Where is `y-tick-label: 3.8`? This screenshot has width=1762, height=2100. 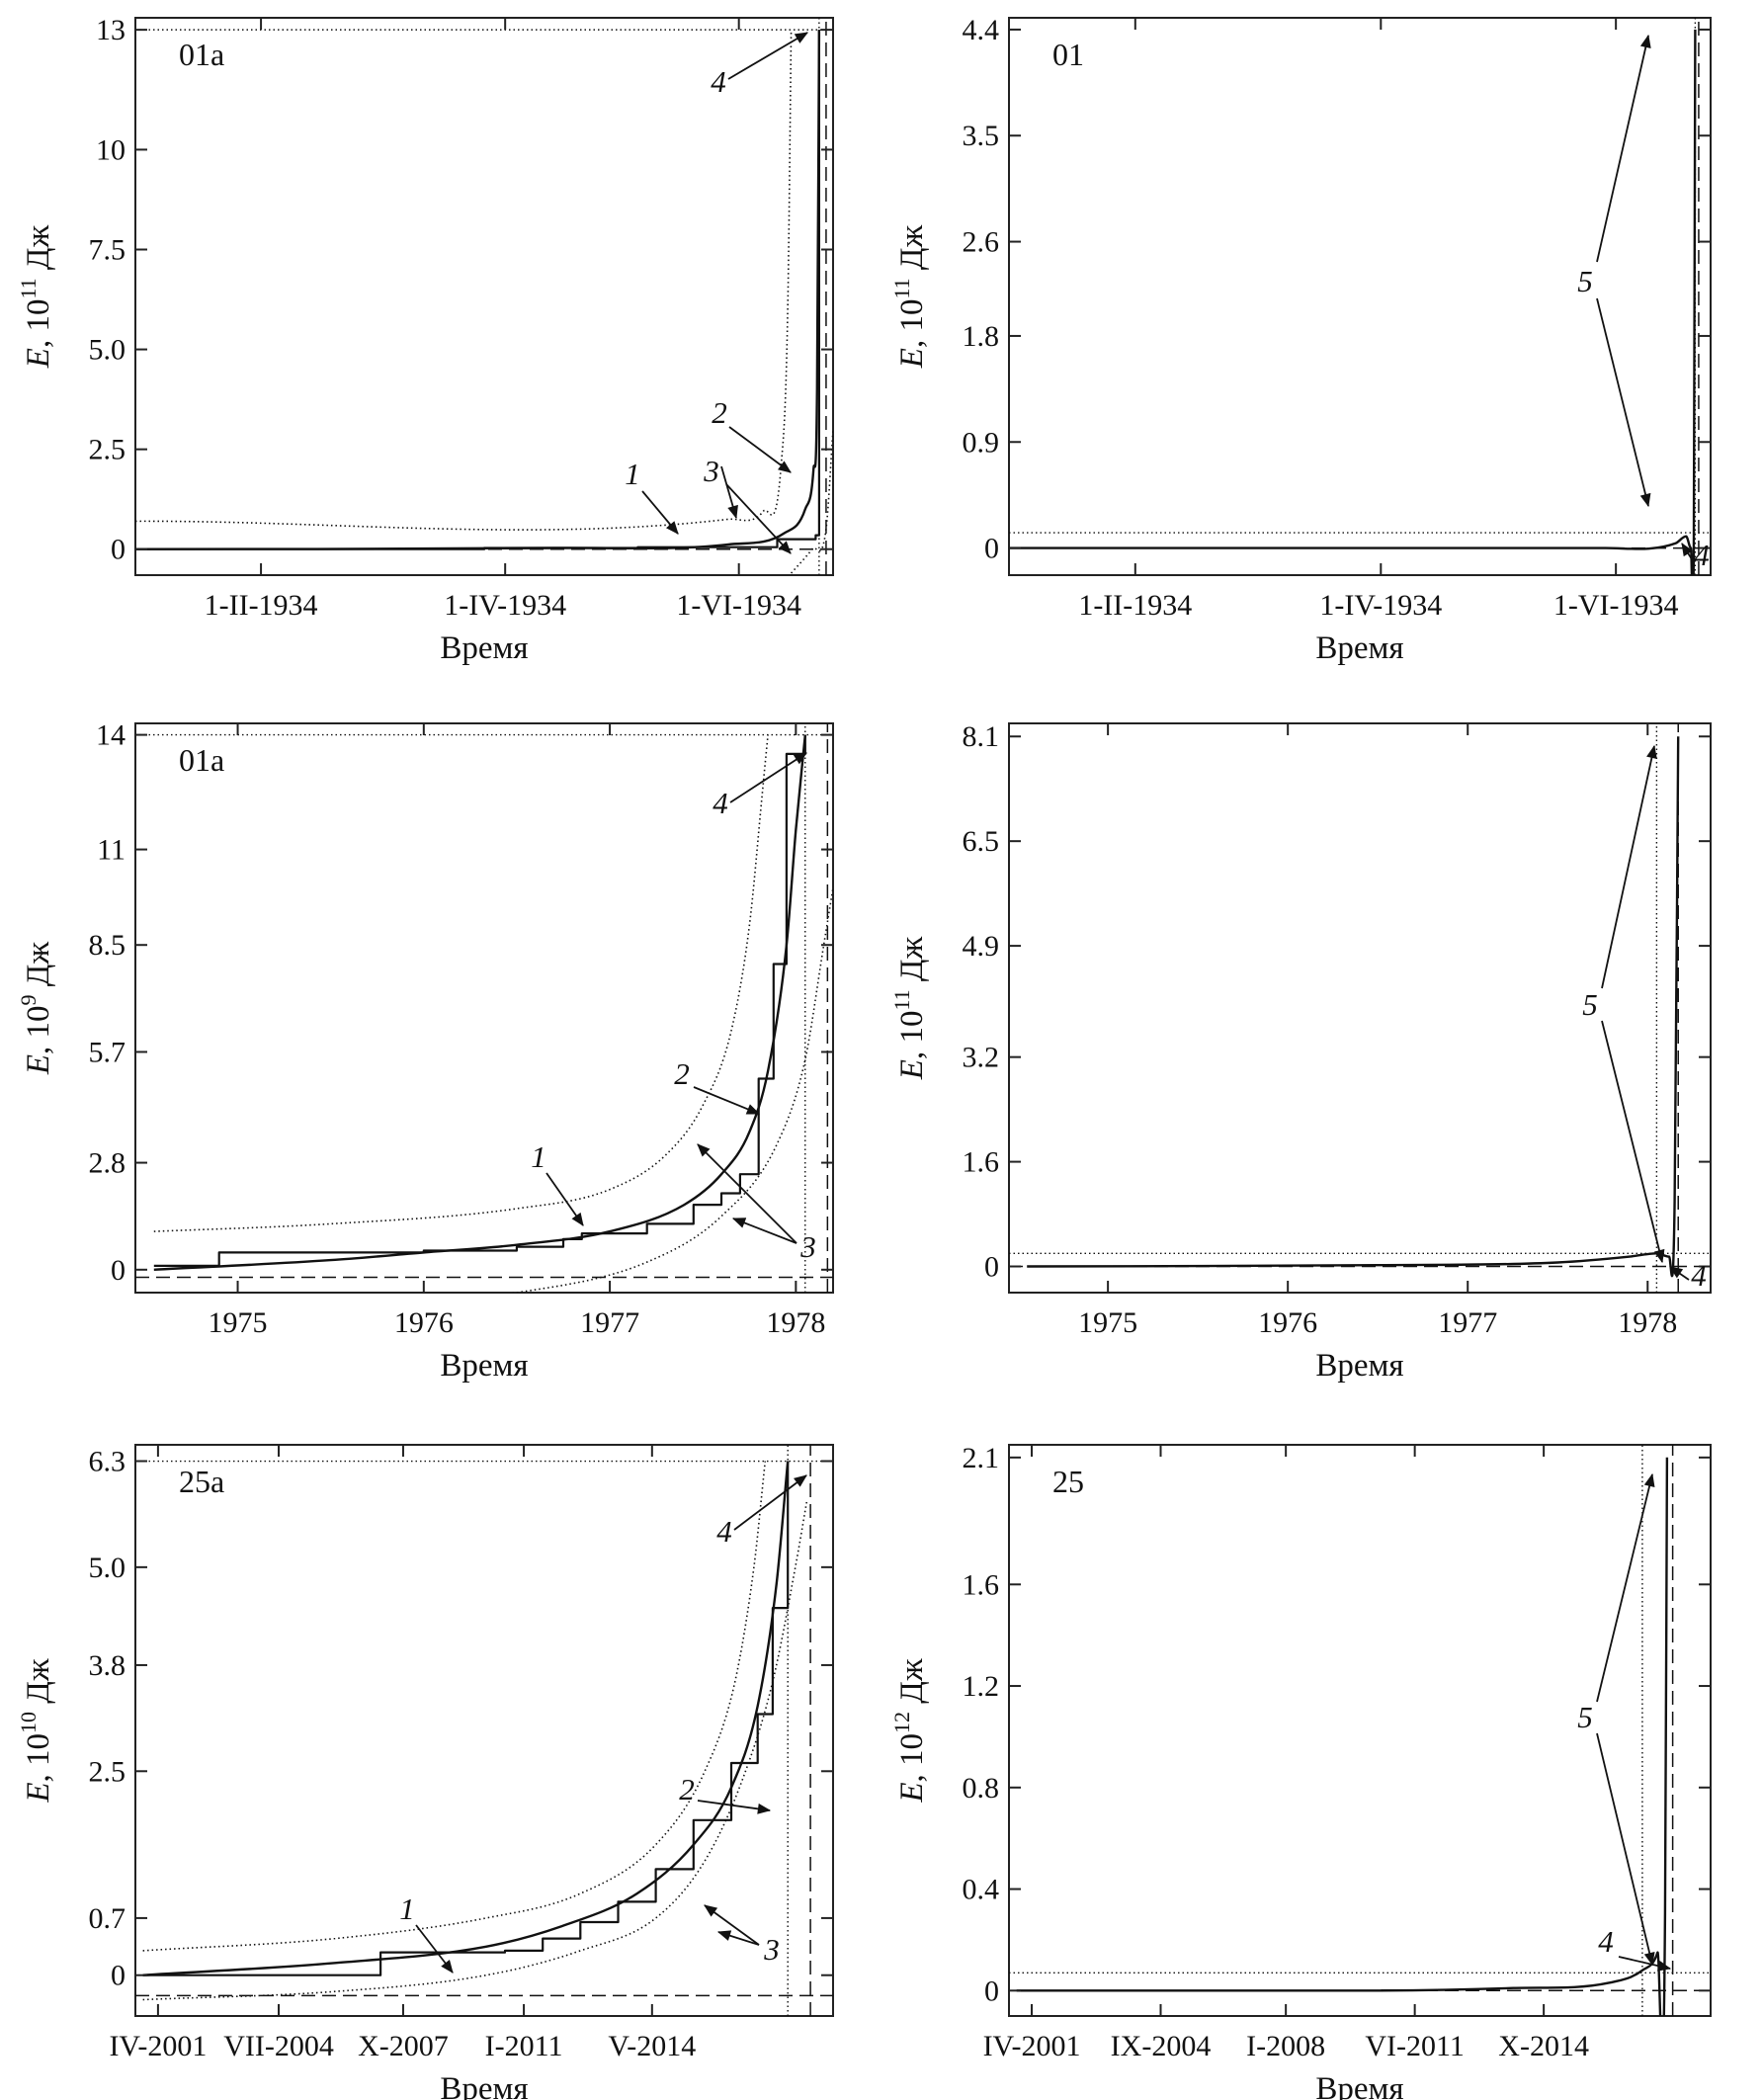
y-tick-label: 3.8 is located at coordinates (107, 1665).